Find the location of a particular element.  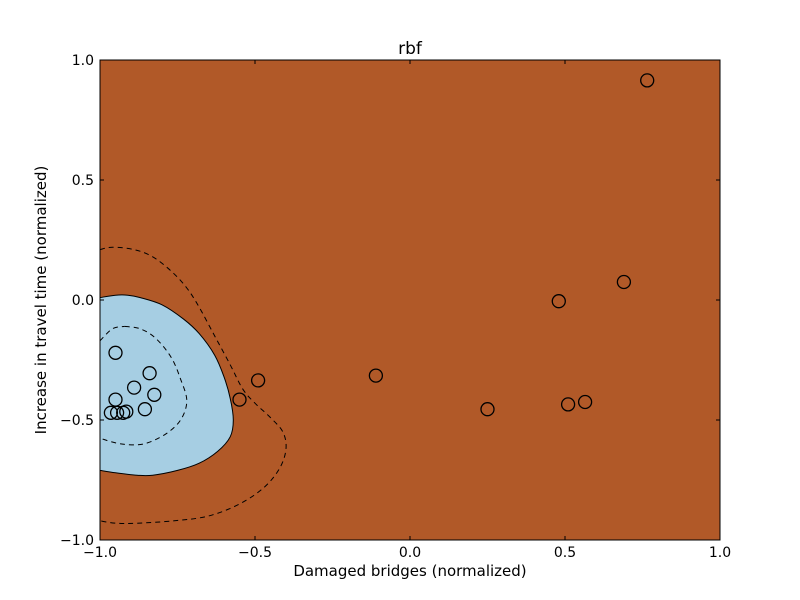

decision-region is located at coordinates (167, 385).